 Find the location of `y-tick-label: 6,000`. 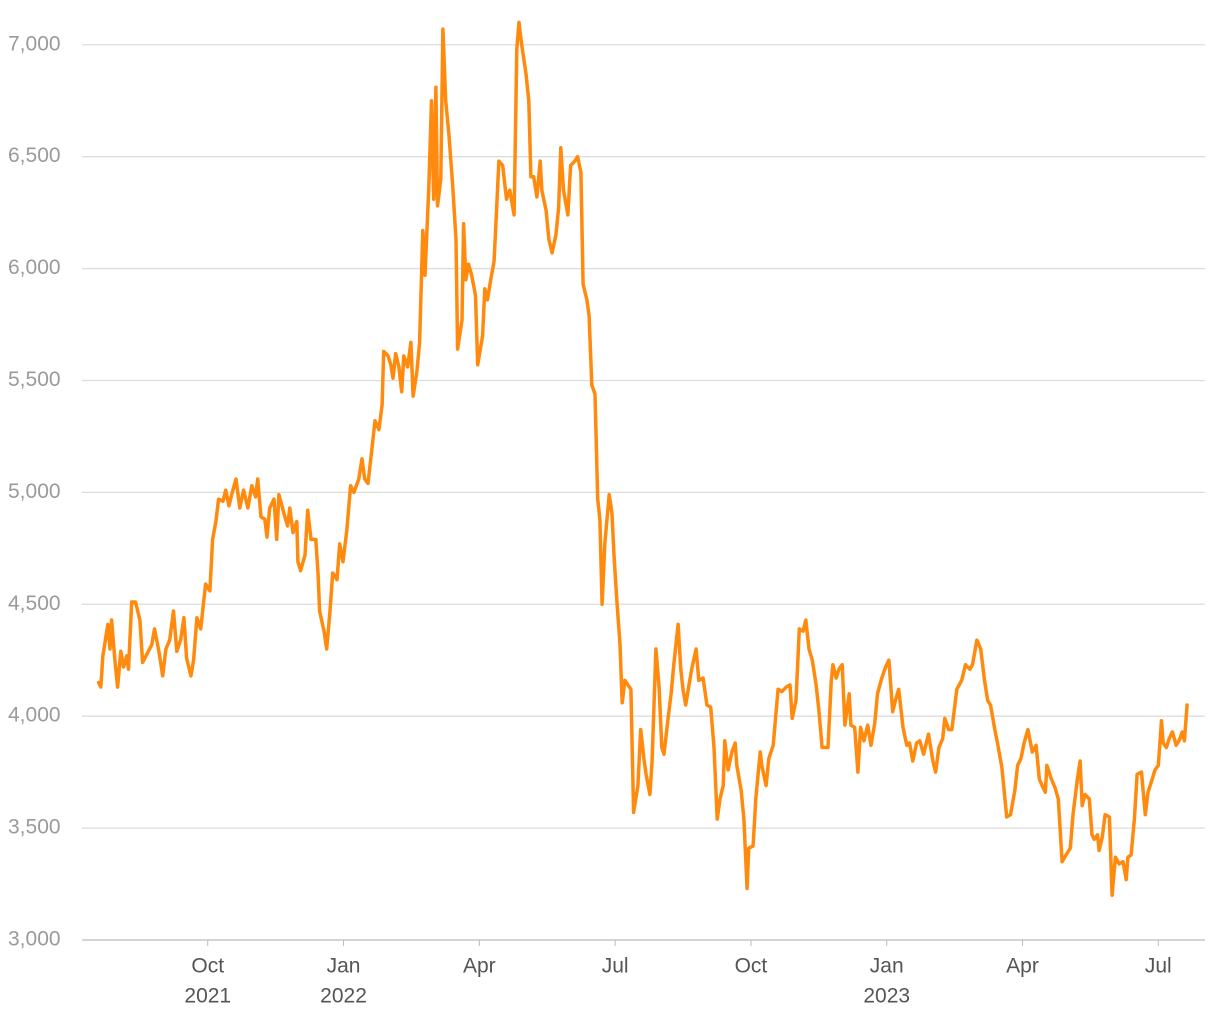

y-tick-label: 6,000 is located at coordinates (34, 267).